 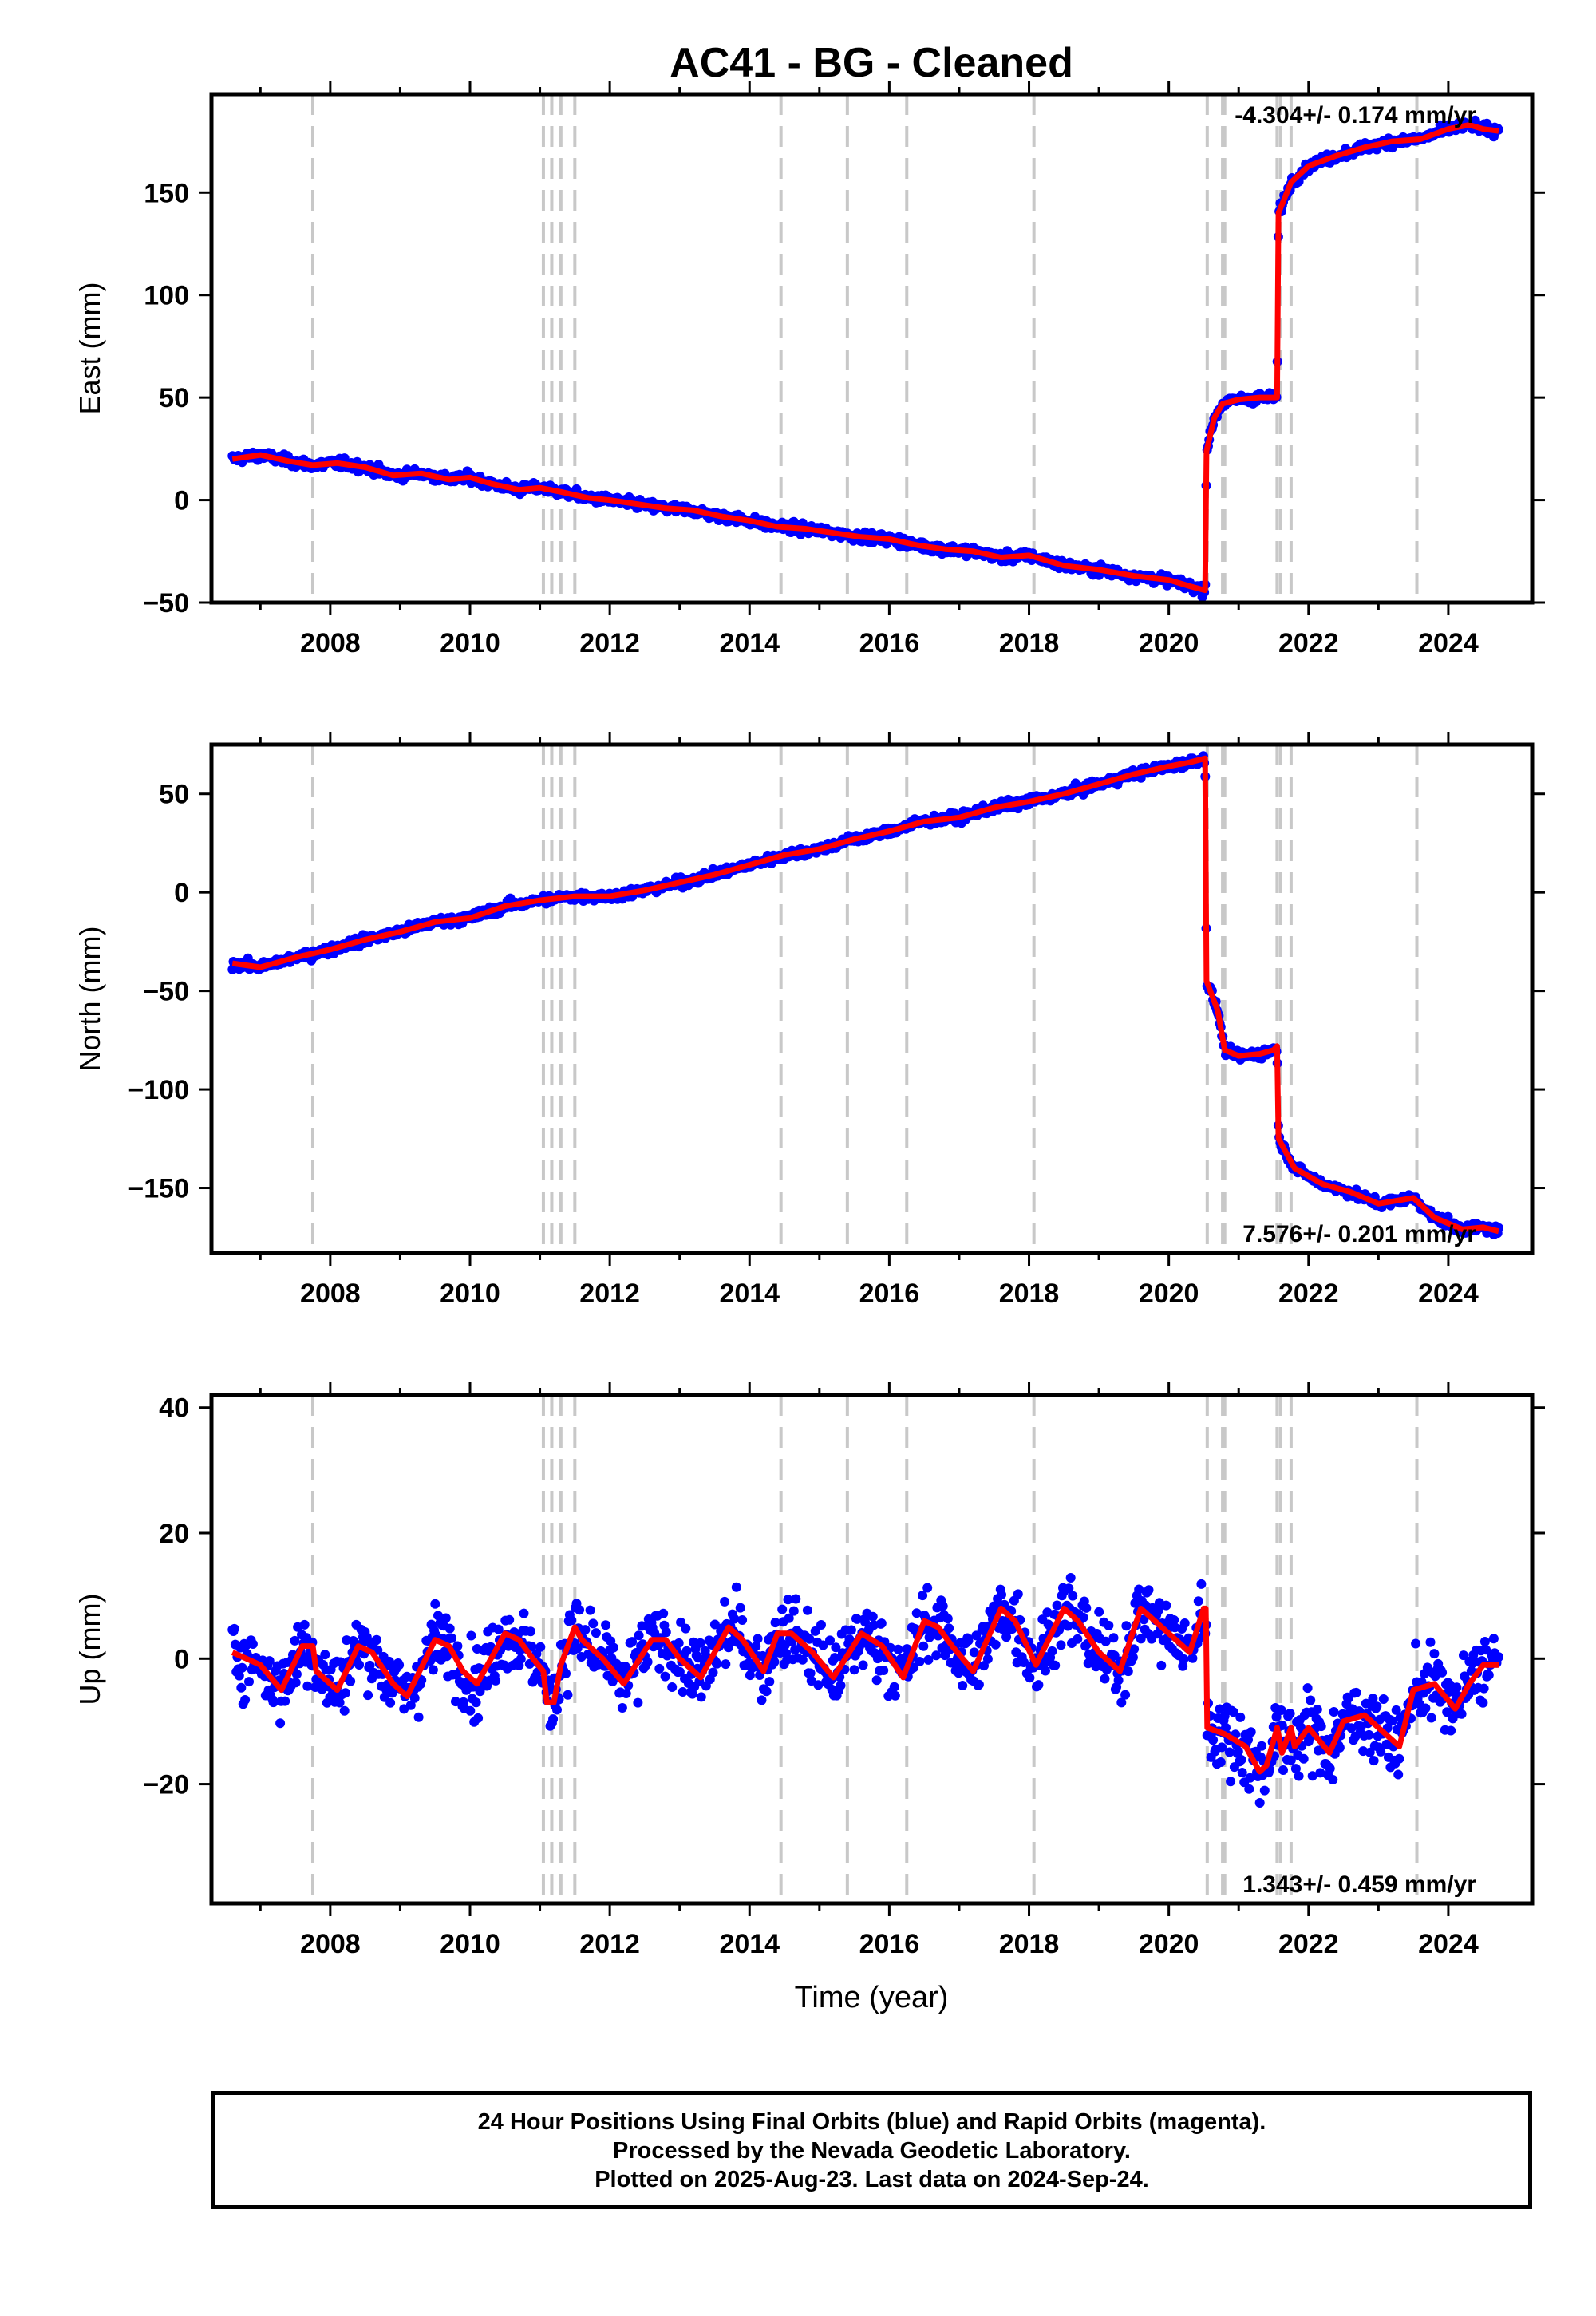 I want to click on model-line-up, so click(x=865, y=1690).